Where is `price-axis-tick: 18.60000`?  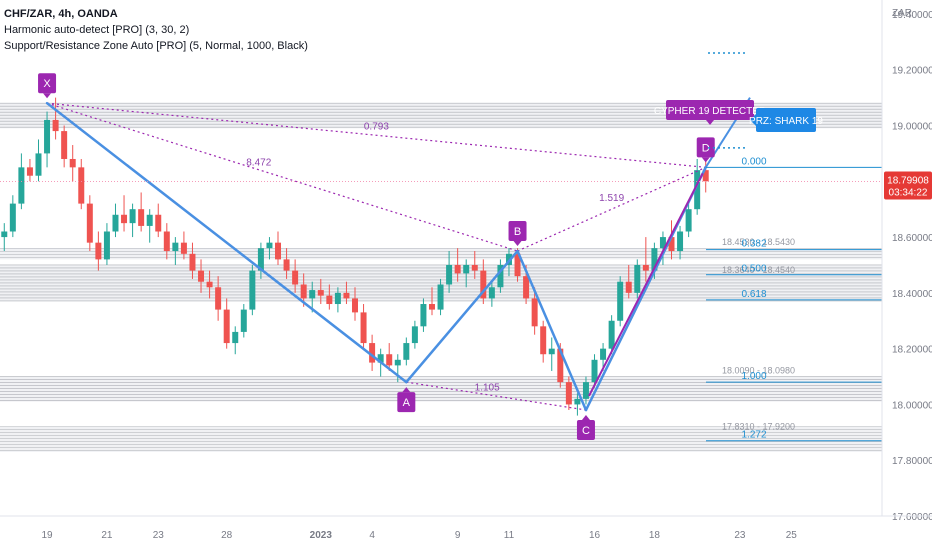 price-axis-tick: 18.60000 is located at coordinates (912, 238).